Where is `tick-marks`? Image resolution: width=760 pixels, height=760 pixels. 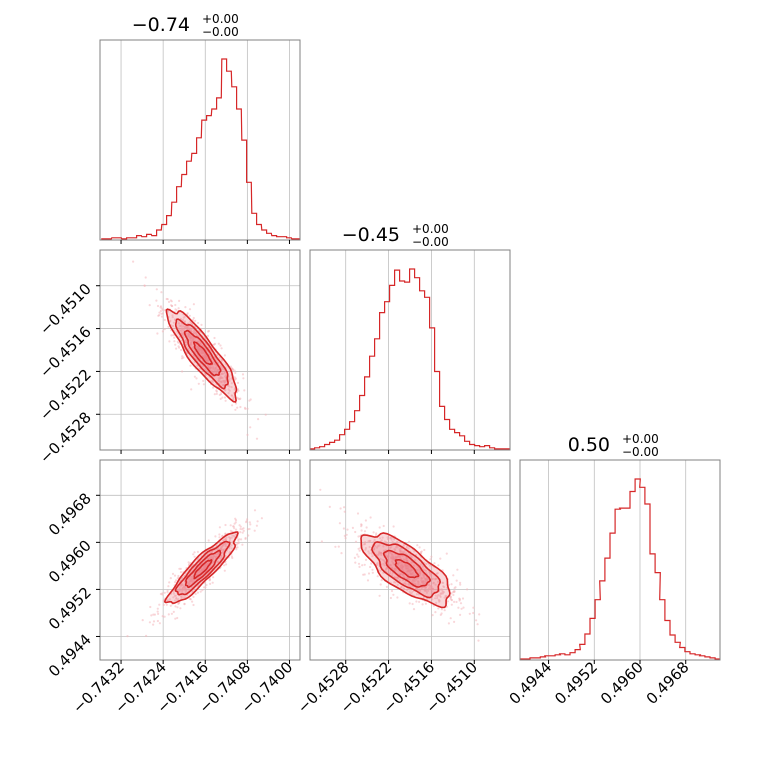 tick-marks is located at coordinates (193, 369).